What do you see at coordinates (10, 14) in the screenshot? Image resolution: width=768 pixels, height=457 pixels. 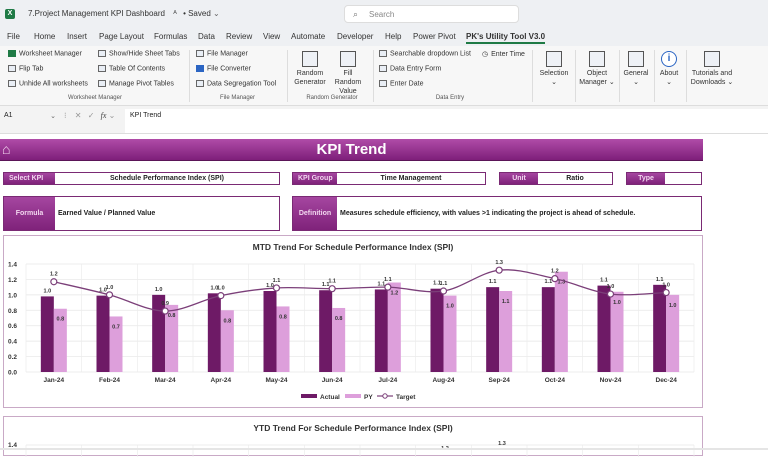 I see `excel-icon: X` at bounding box center [10, 14].